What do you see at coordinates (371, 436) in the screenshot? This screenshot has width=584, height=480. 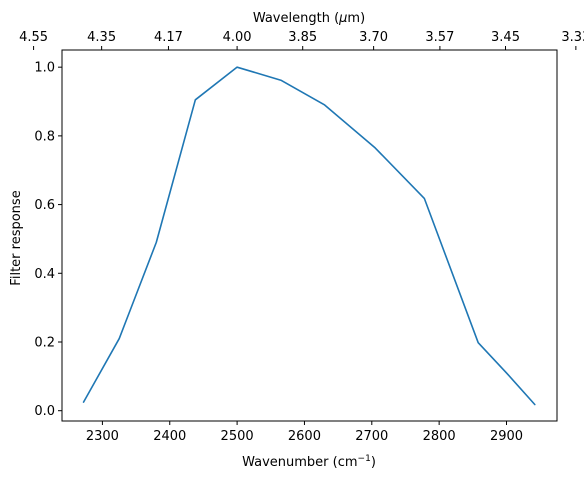 I see `x-tick-label: 2700` at bounding box center [371, 436].